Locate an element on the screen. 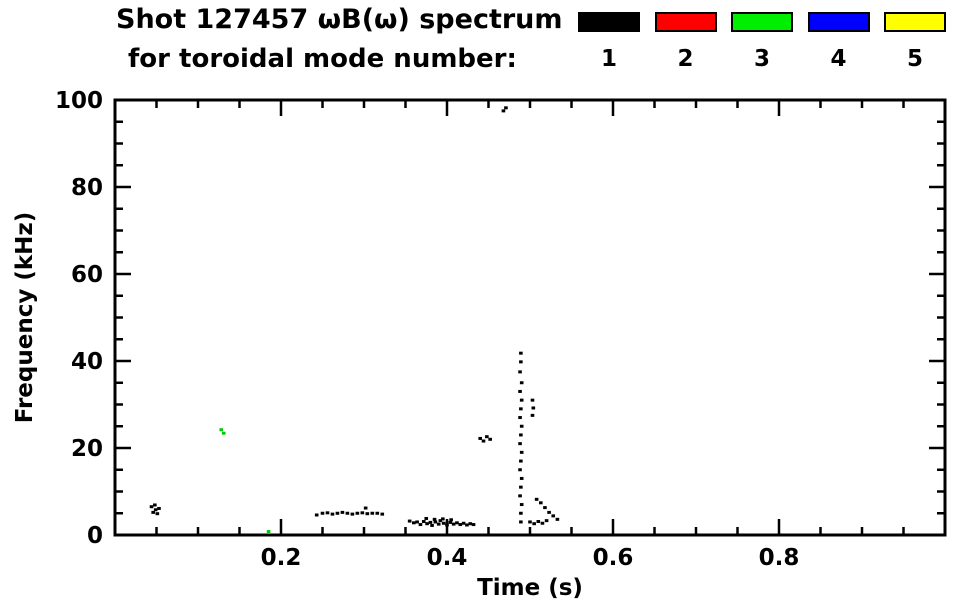 This screenshot has height=615, width=963. svg-text: 0.8 is located at coordinates (779, 558).